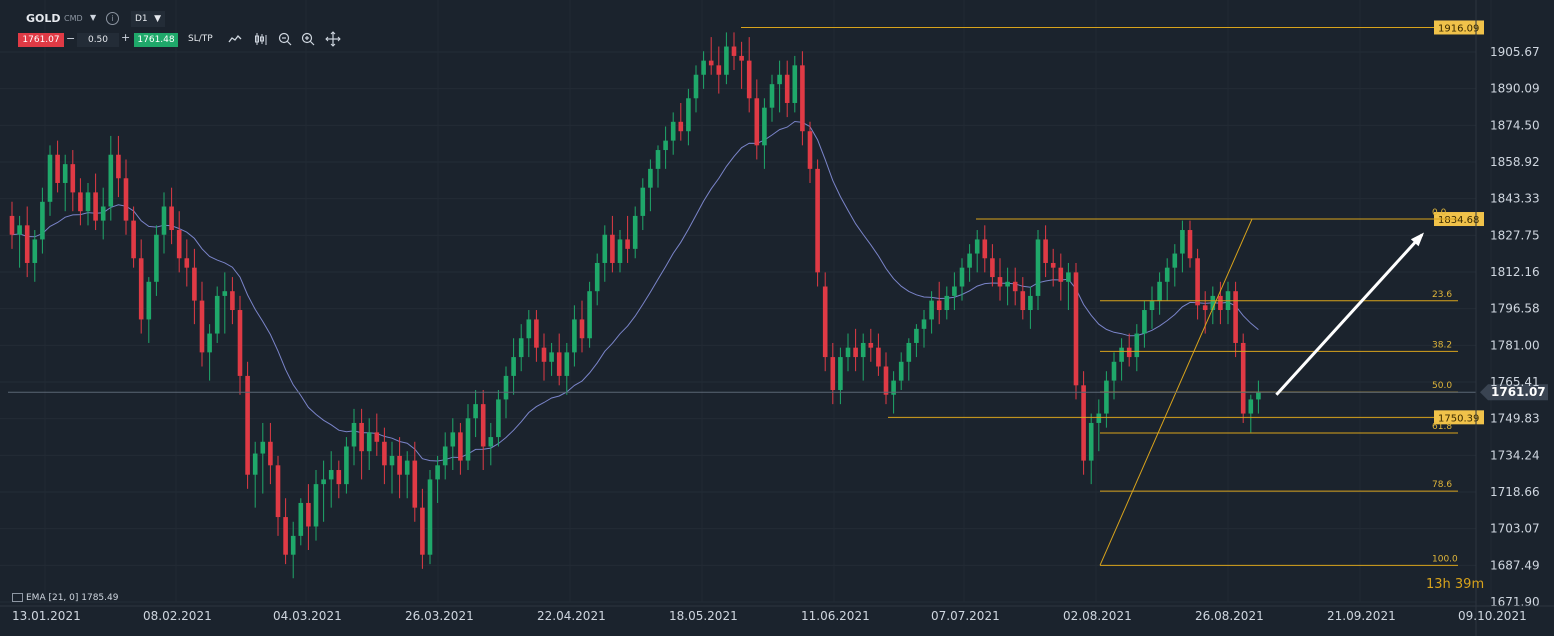 The width and height of the screenshot is (1554, 636). I want to click on timeframe-select: D1 ▼, so click(148, 19).